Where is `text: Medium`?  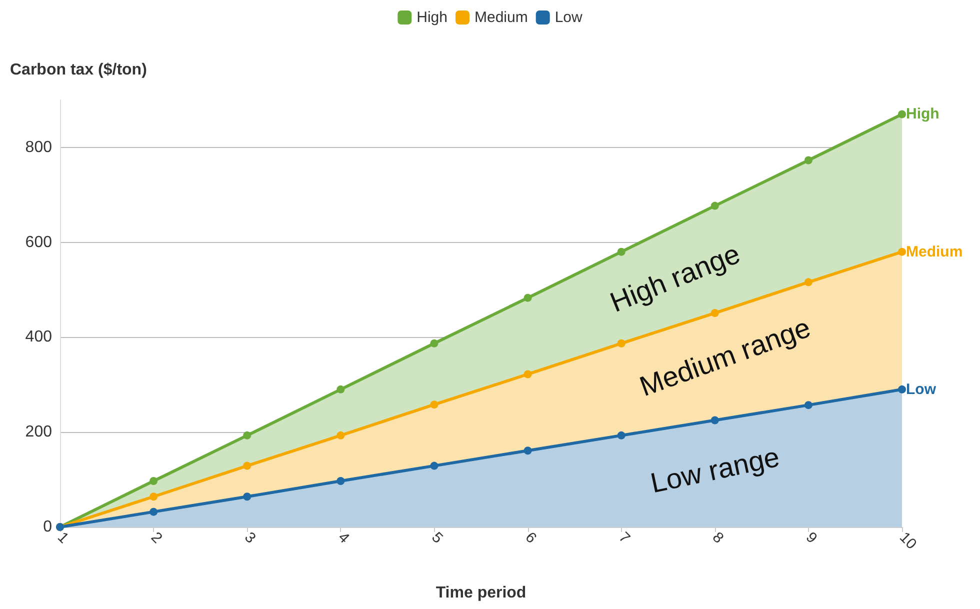 text: Medium is located at coordinates (934, 251).